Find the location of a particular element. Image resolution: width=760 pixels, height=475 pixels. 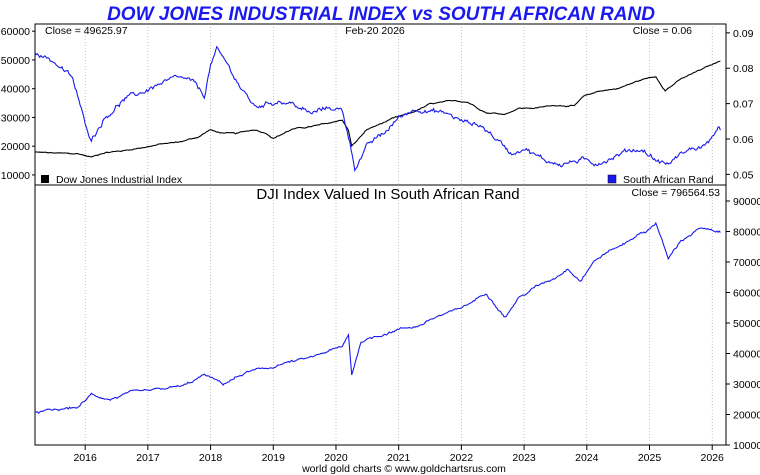

bottom-close-label: Close = 796564.53 is located at coordinates (676, 193).